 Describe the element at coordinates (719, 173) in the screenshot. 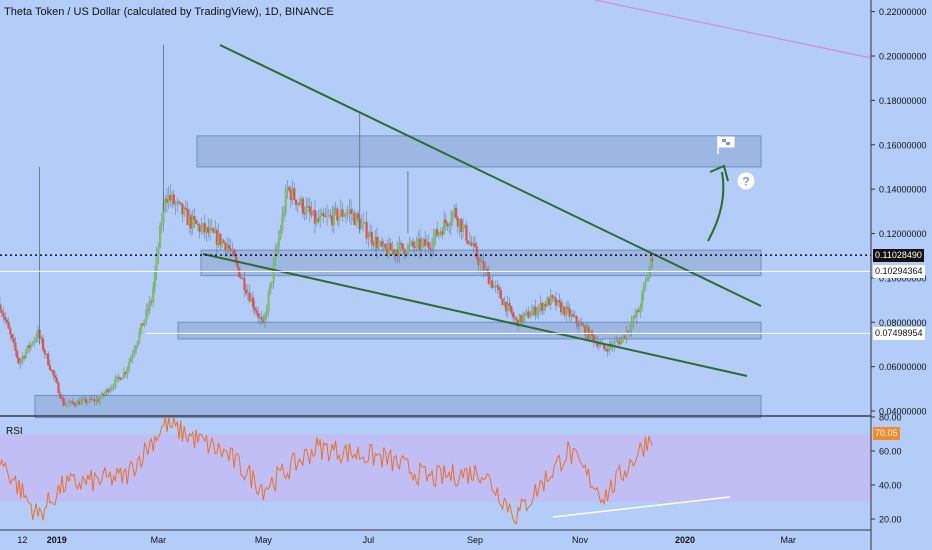

I see `projection-arrowhead` at that location.